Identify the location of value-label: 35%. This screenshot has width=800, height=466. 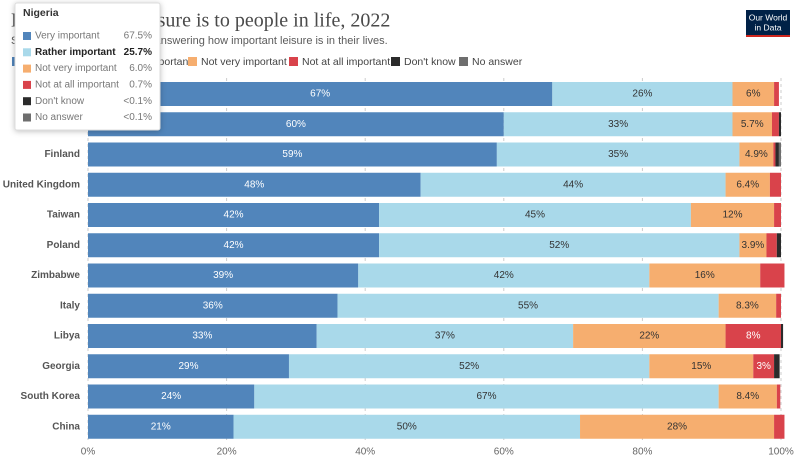
(618, 154).